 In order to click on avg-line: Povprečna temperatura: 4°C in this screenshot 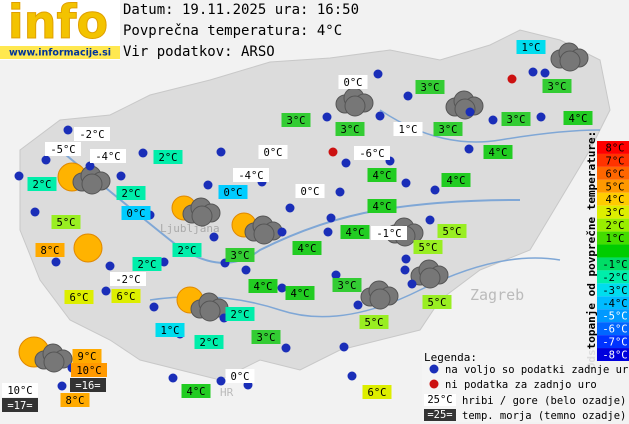, I will do `click(232, 31)`.